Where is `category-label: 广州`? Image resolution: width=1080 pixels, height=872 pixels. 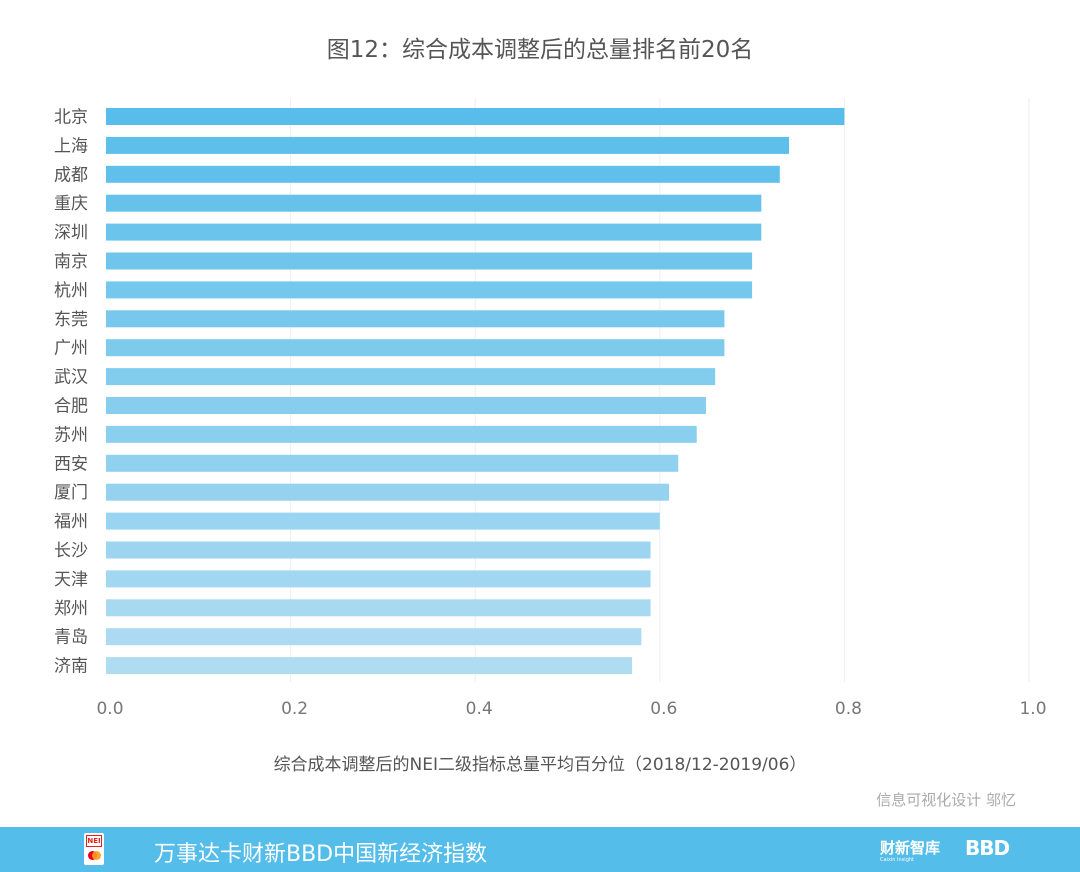
category-label: 广州 is located at coordinates (71, 349).